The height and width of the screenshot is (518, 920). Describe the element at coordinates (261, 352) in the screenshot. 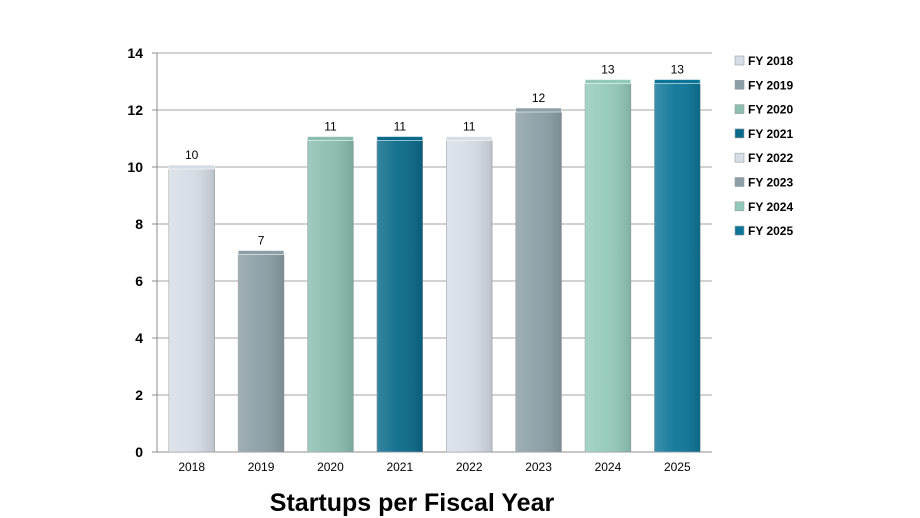

I see `bar-shade-2019` at that location.